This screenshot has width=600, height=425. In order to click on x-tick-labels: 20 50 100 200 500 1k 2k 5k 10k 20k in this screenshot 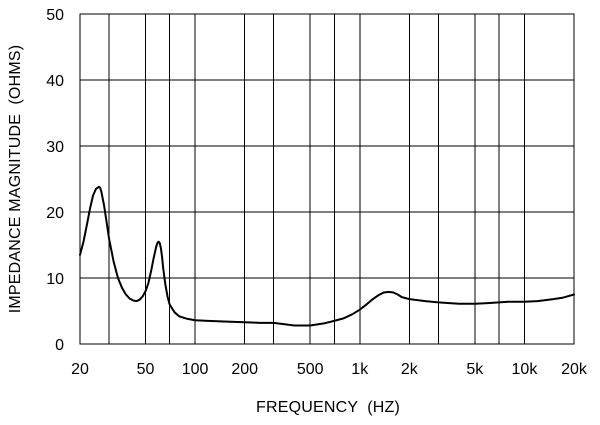, I will do `click(329, 369)`.